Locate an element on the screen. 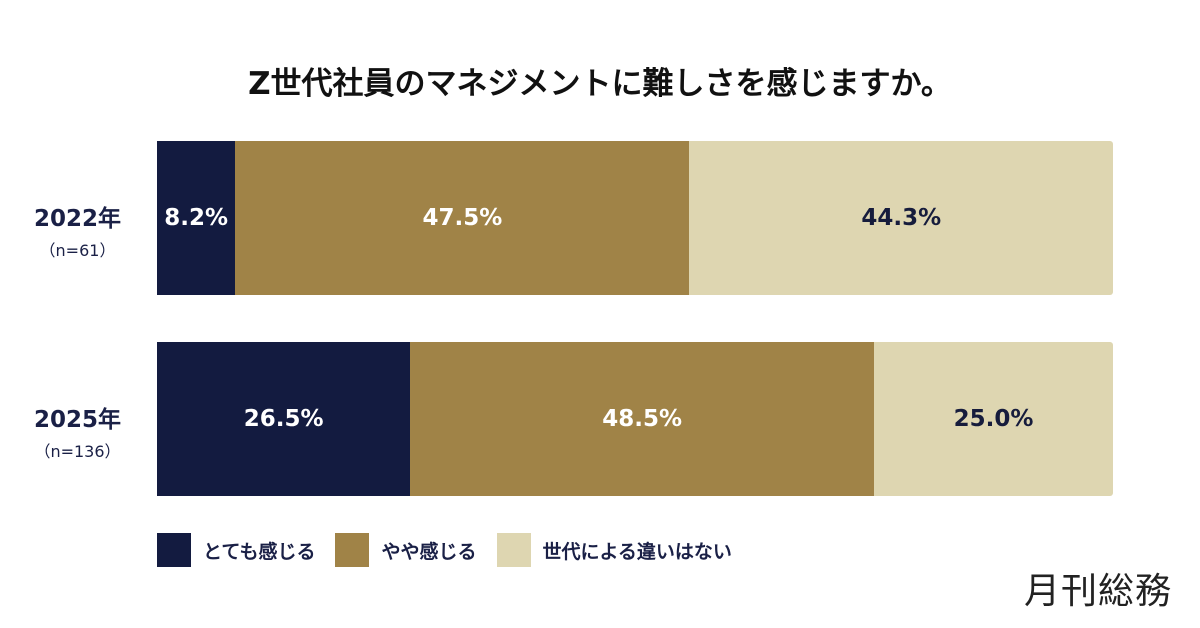 The width and height of the screenshot is (1200, 628). legend-label: やや感じる is located at coordinates (429, 551).